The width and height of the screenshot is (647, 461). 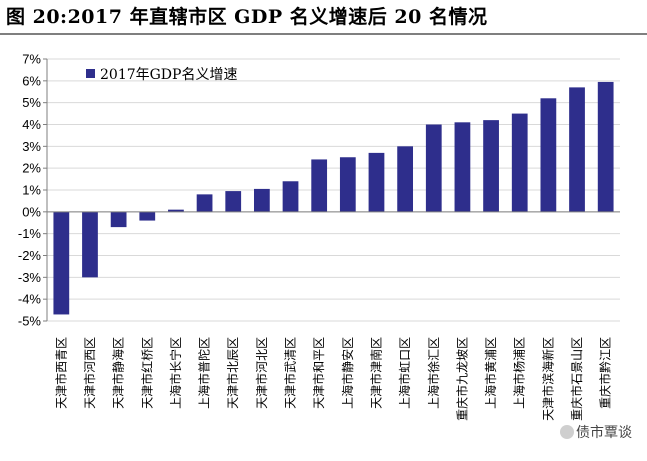 What do you see at coordinates (318, 373) in the screenshot?
I see `x-category-label: 天津市和平区` at bounding box center [318, 373].